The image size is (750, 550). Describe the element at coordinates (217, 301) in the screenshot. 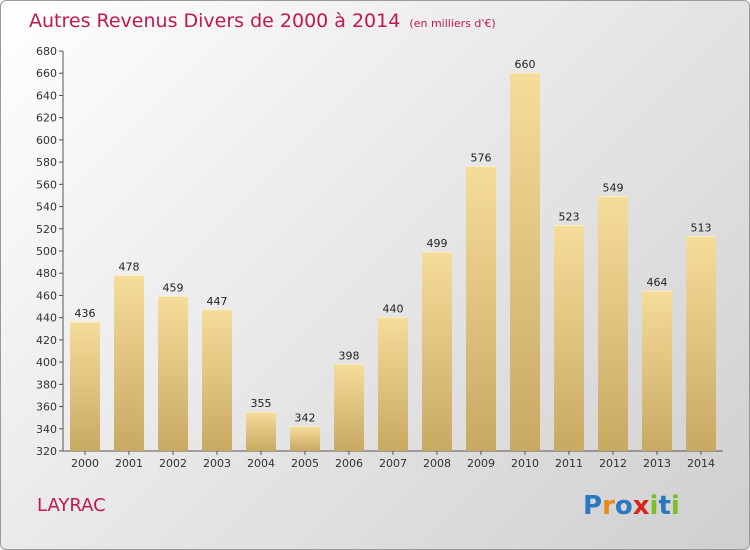

I see `value-label: 447` at that location.